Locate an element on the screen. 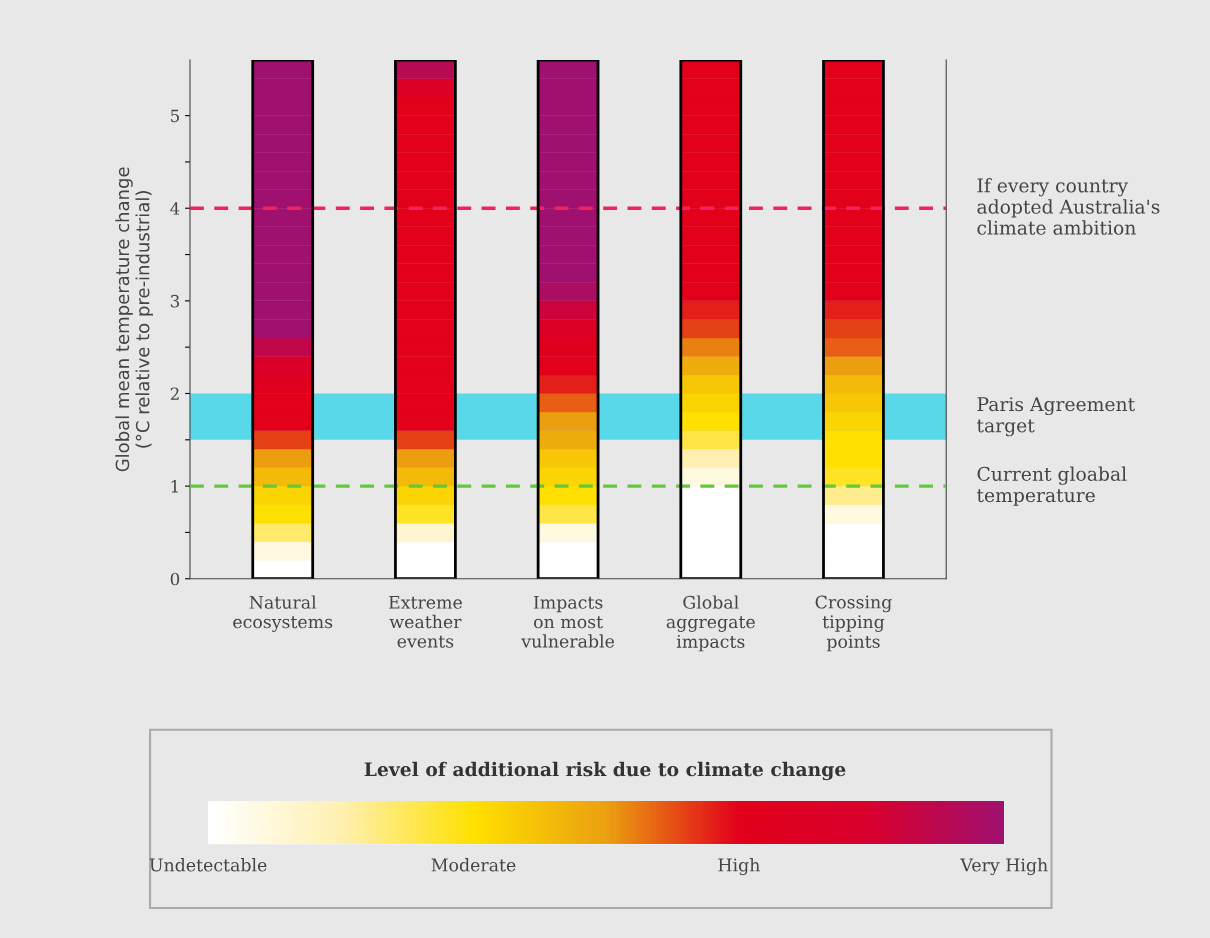  band-label: Paris Agreement target is located at coordinates (1056, 417).